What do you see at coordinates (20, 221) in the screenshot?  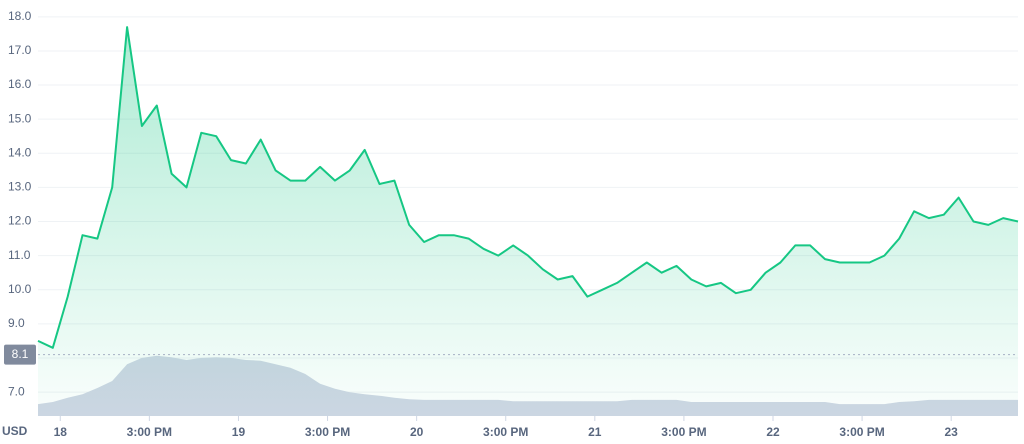 I see `y-tick-label: 12.0` at bounding box center [20, 221].